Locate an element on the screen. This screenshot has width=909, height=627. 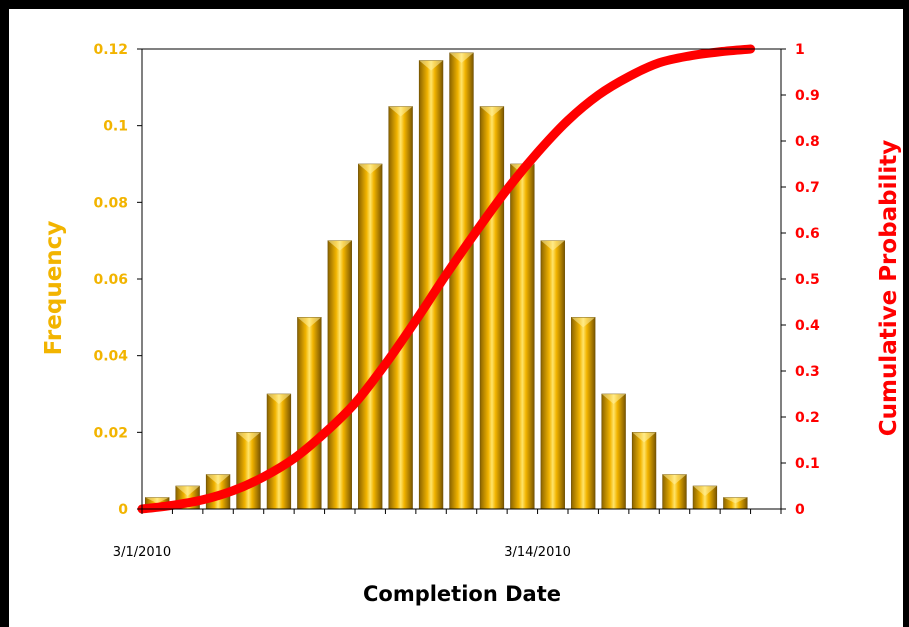
right-tick-label: 0.2 is located at coordinates (807, 418).